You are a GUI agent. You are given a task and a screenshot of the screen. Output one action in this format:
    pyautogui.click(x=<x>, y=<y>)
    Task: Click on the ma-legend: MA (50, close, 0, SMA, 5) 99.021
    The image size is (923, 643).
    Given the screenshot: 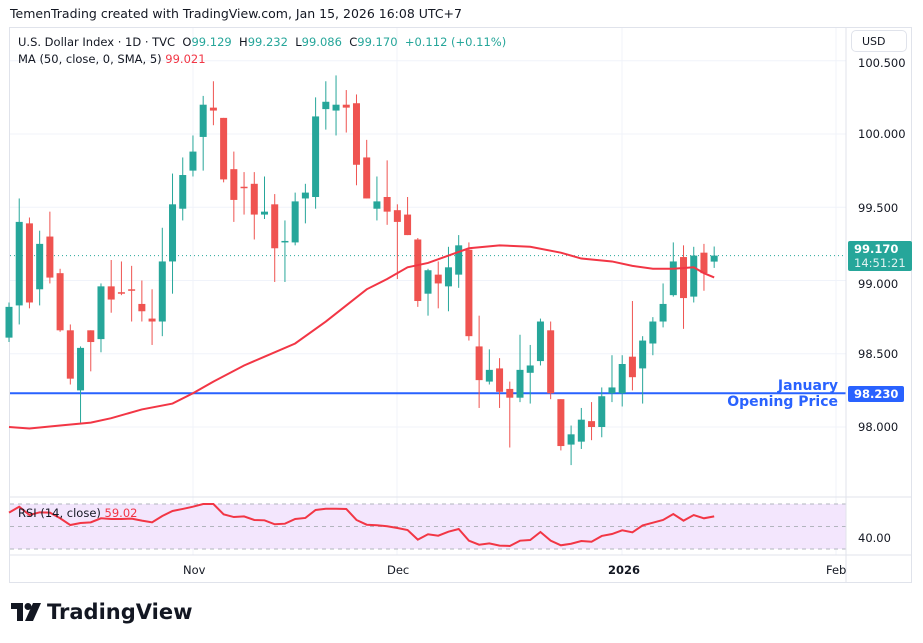 What is the action you would take?
    pyautogui.click(x=112, y=59)
    